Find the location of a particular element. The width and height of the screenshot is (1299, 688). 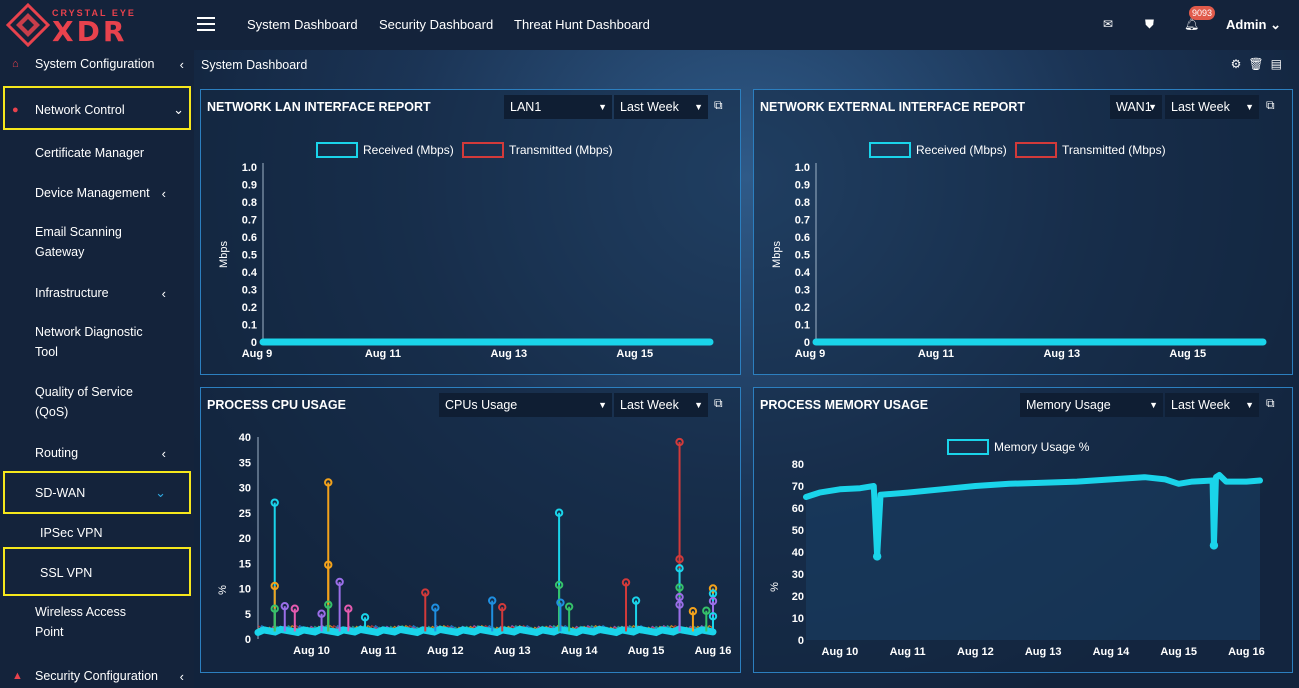

sidebar-item-network-control: ● Network Control ⌄ is located at coordinates (97, 110).